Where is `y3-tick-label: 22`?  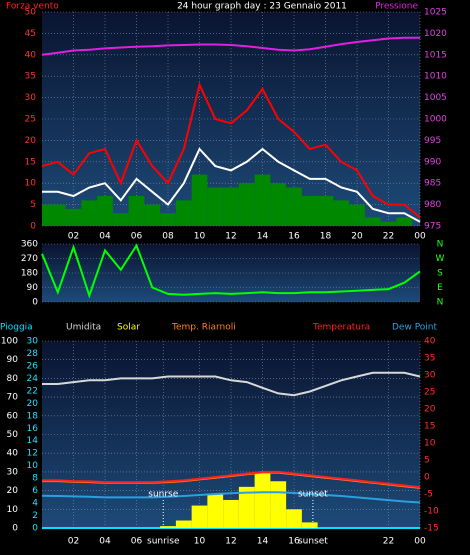
y3-tick-label: 22 is located at coordinates (32, 391).